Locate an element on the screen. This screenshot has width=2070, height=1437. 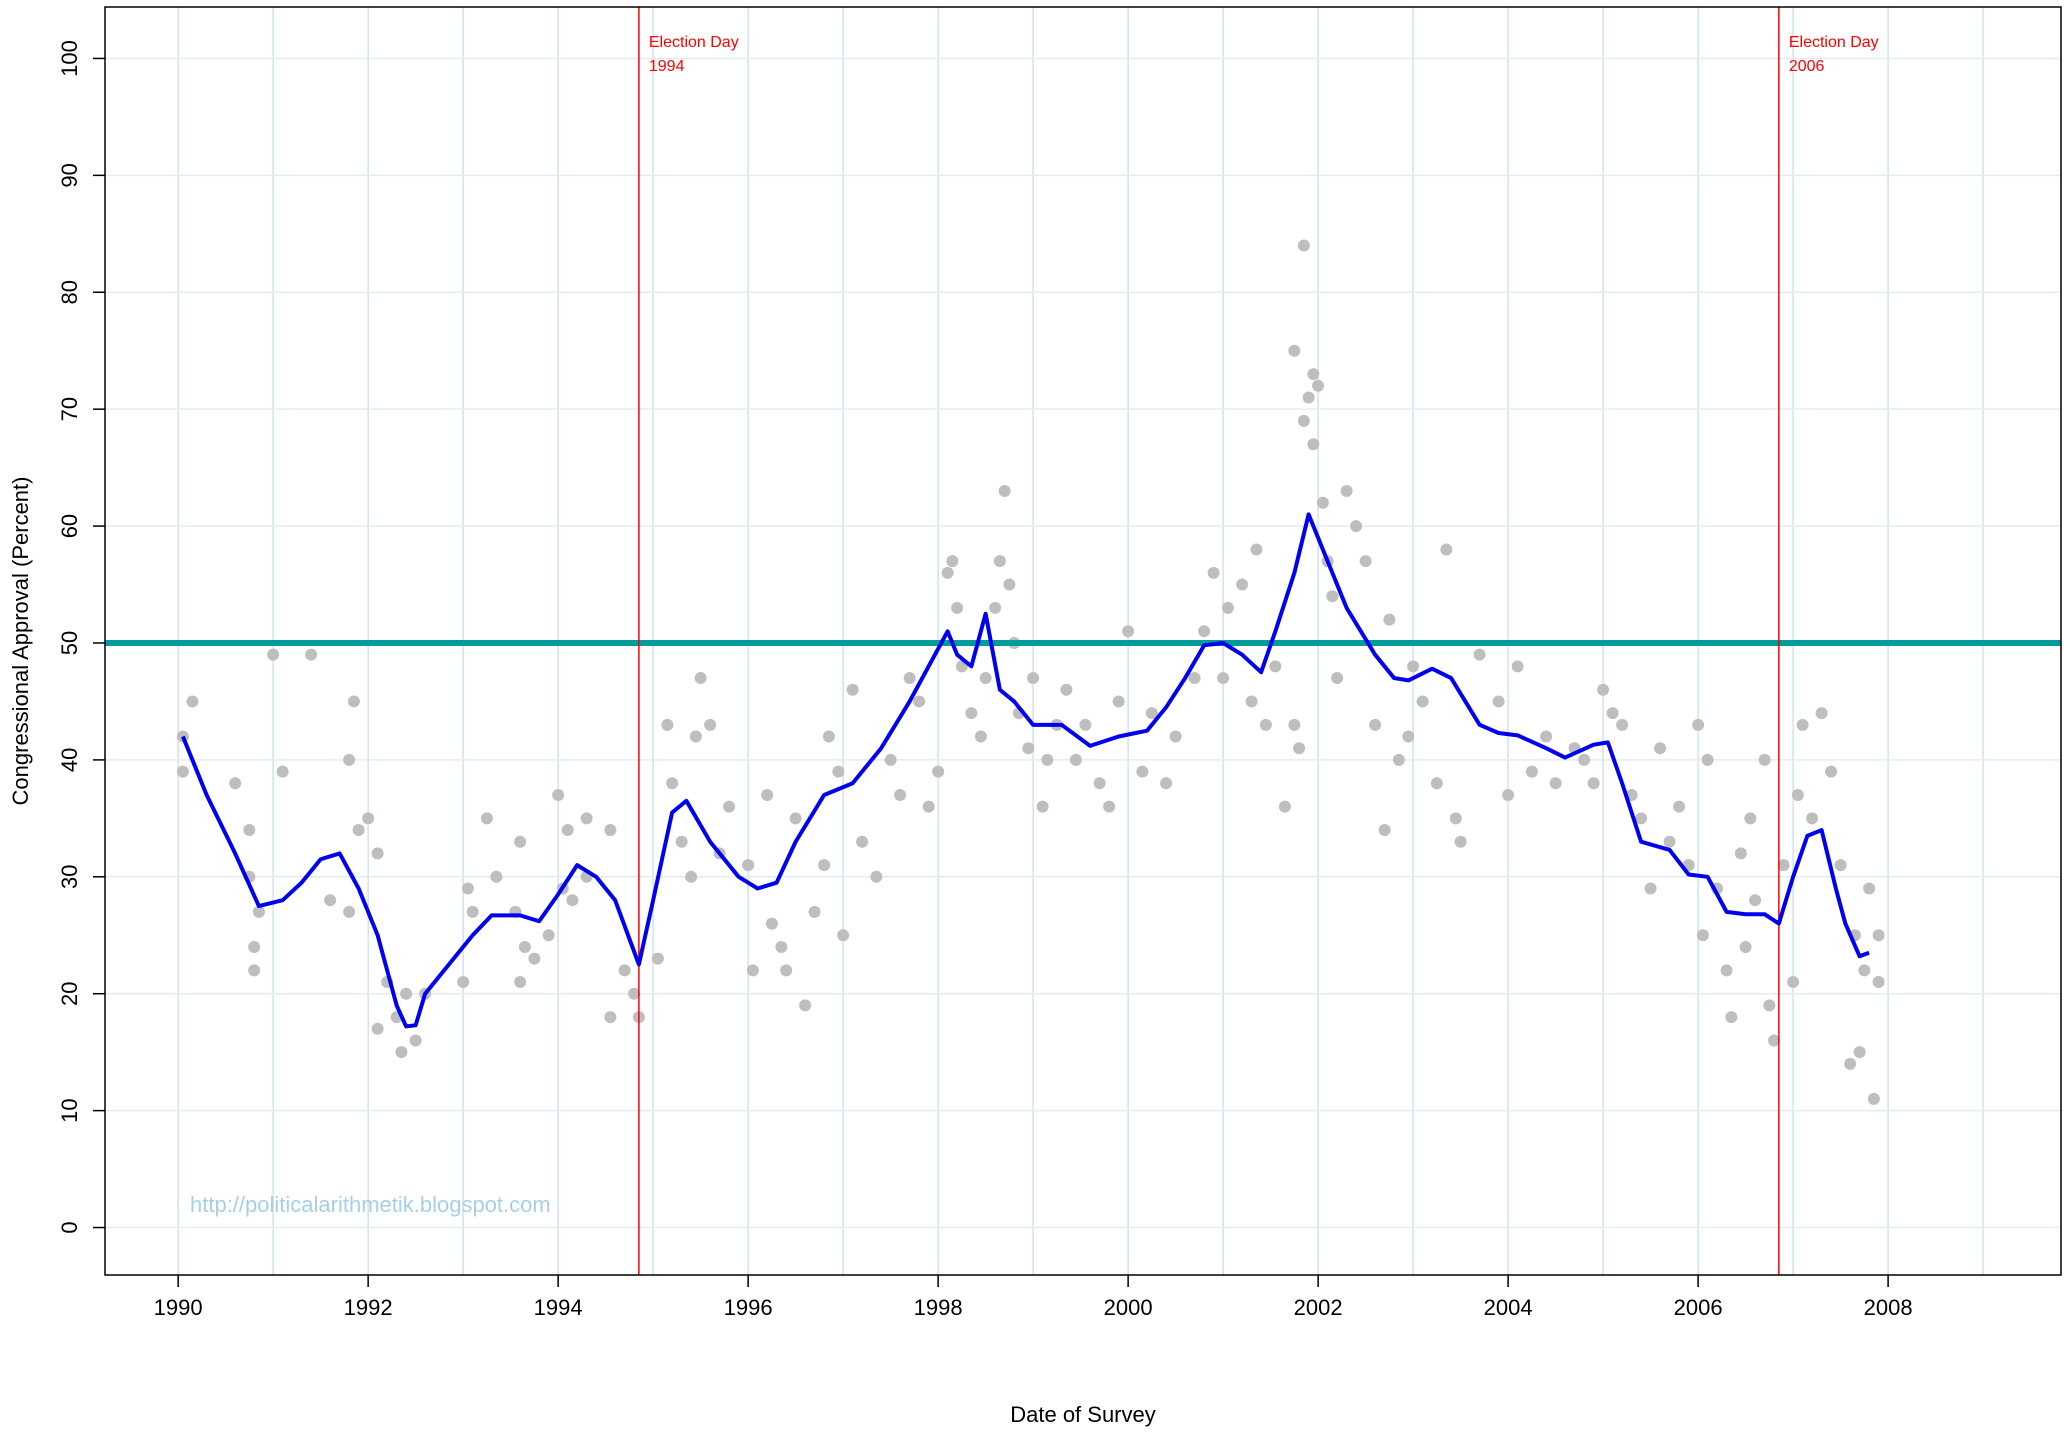
x-tick-label: 1990 is located at coordinates (178, 1307).